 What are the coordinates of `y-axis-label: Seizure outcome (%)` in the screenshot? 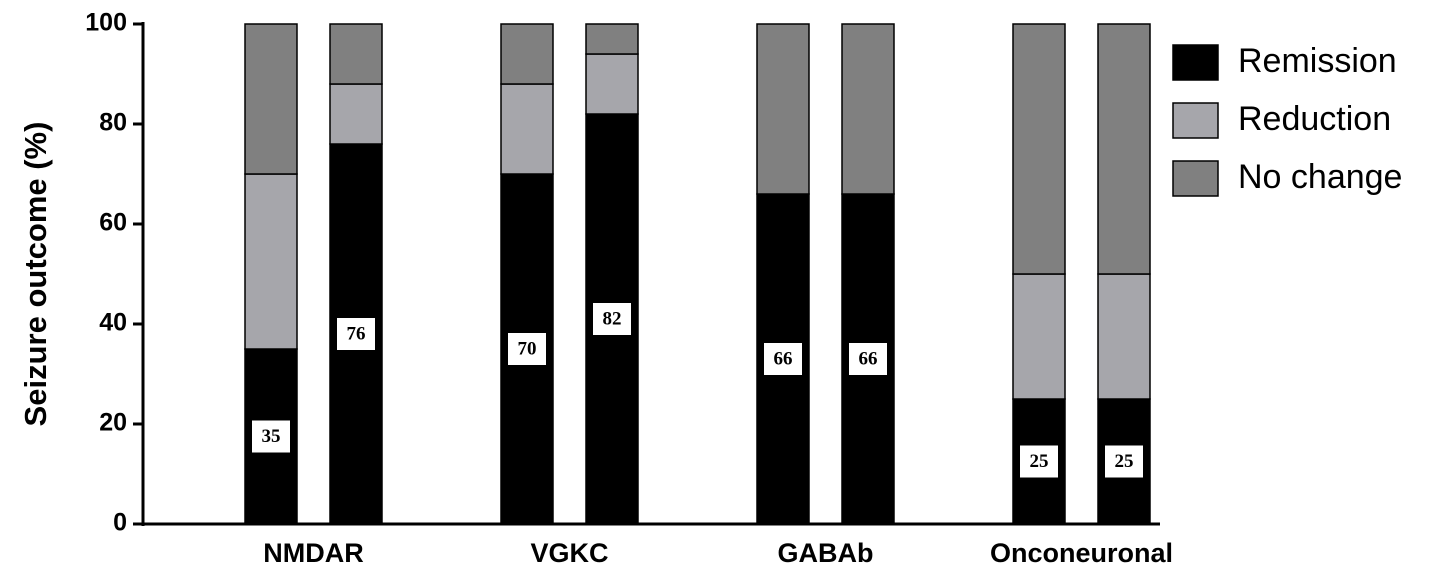 It's located at (35, 274).